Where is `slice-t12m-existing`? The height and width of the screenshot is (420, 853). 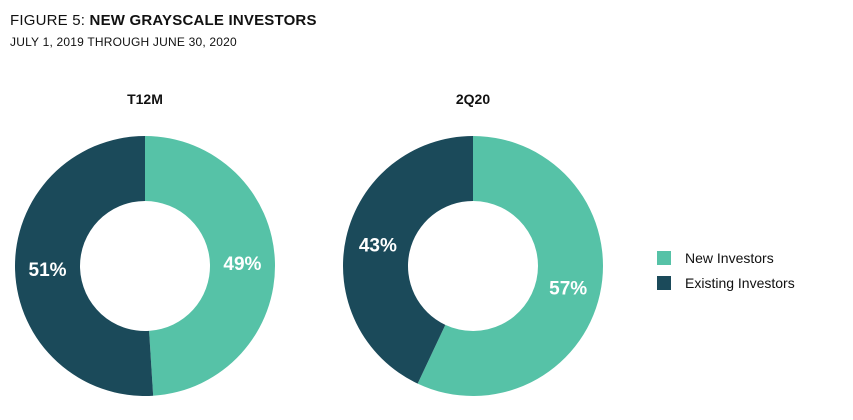 slice-t12m-existing is located at coordinates (84, 266).